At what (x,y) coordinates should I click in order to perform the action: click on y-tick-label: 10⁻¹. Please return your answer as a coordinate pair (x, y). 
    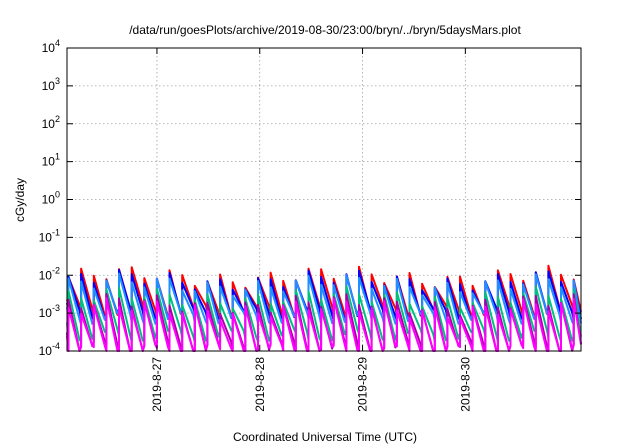
    Looking at the image, I should click on (49, 235).